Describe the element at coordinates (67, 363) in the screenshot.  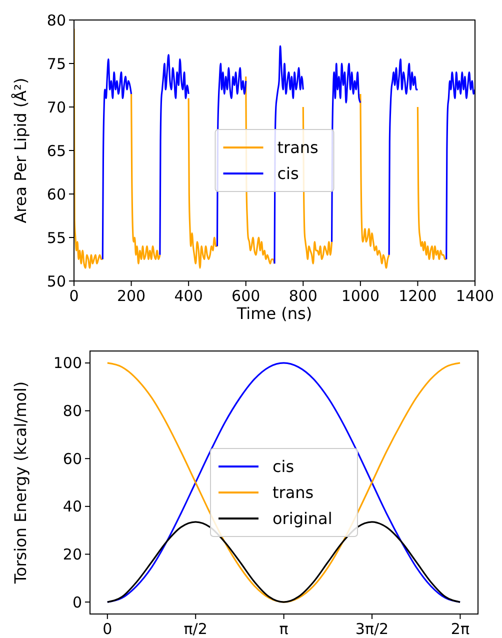
I see `y-tick-label: 100` at that location.